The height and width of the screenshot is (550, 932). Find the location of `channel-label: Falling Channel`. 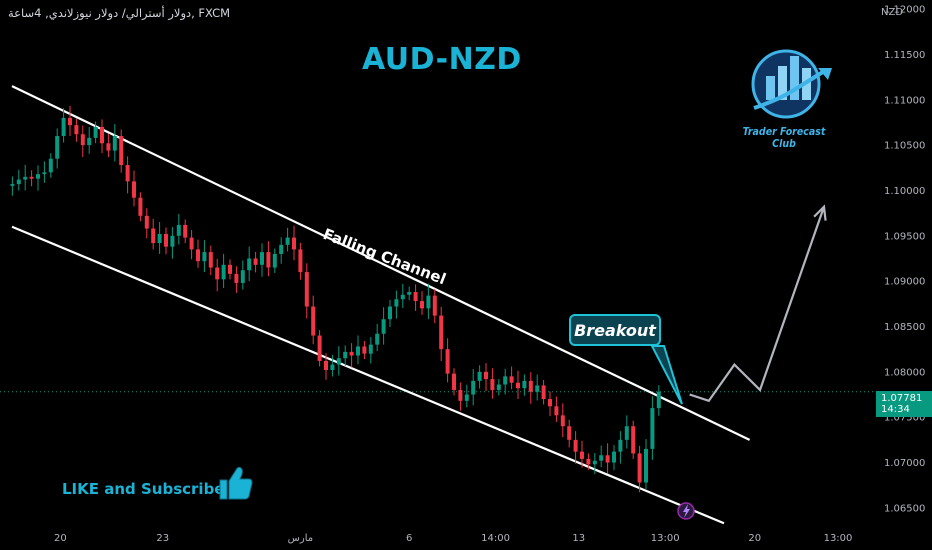

channel-label: Falling Channel is located at coordinates (385, 256).